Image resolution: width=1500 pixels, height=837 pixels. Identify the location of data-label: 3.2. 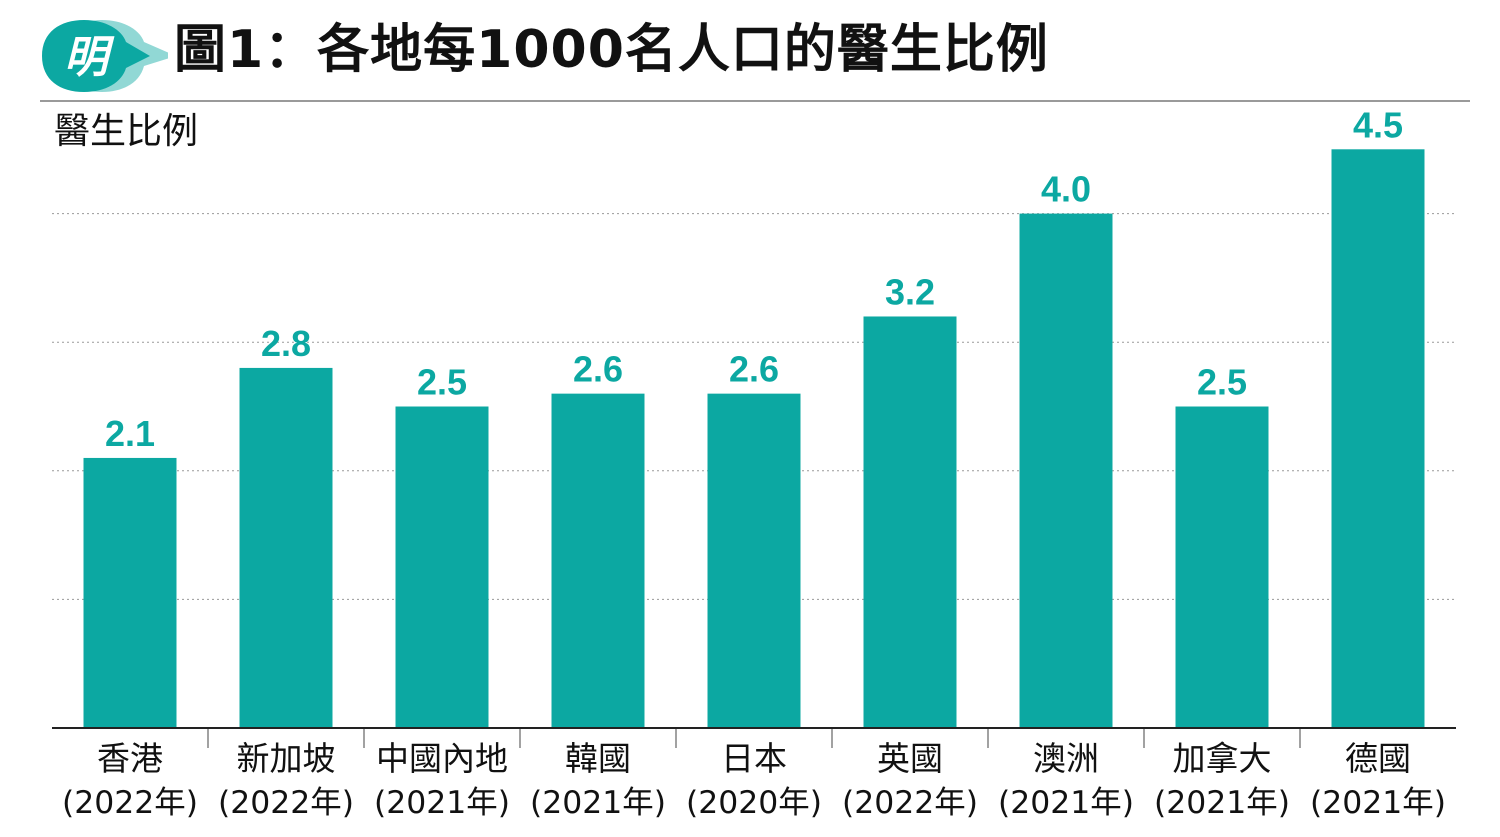
(910, 291).